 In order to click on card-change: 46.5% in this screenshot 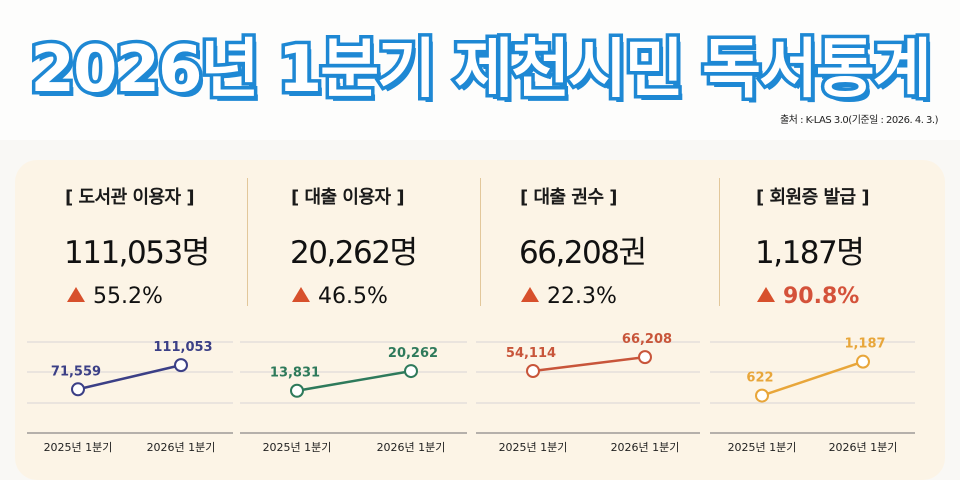, I will do `click(340, 296)`.